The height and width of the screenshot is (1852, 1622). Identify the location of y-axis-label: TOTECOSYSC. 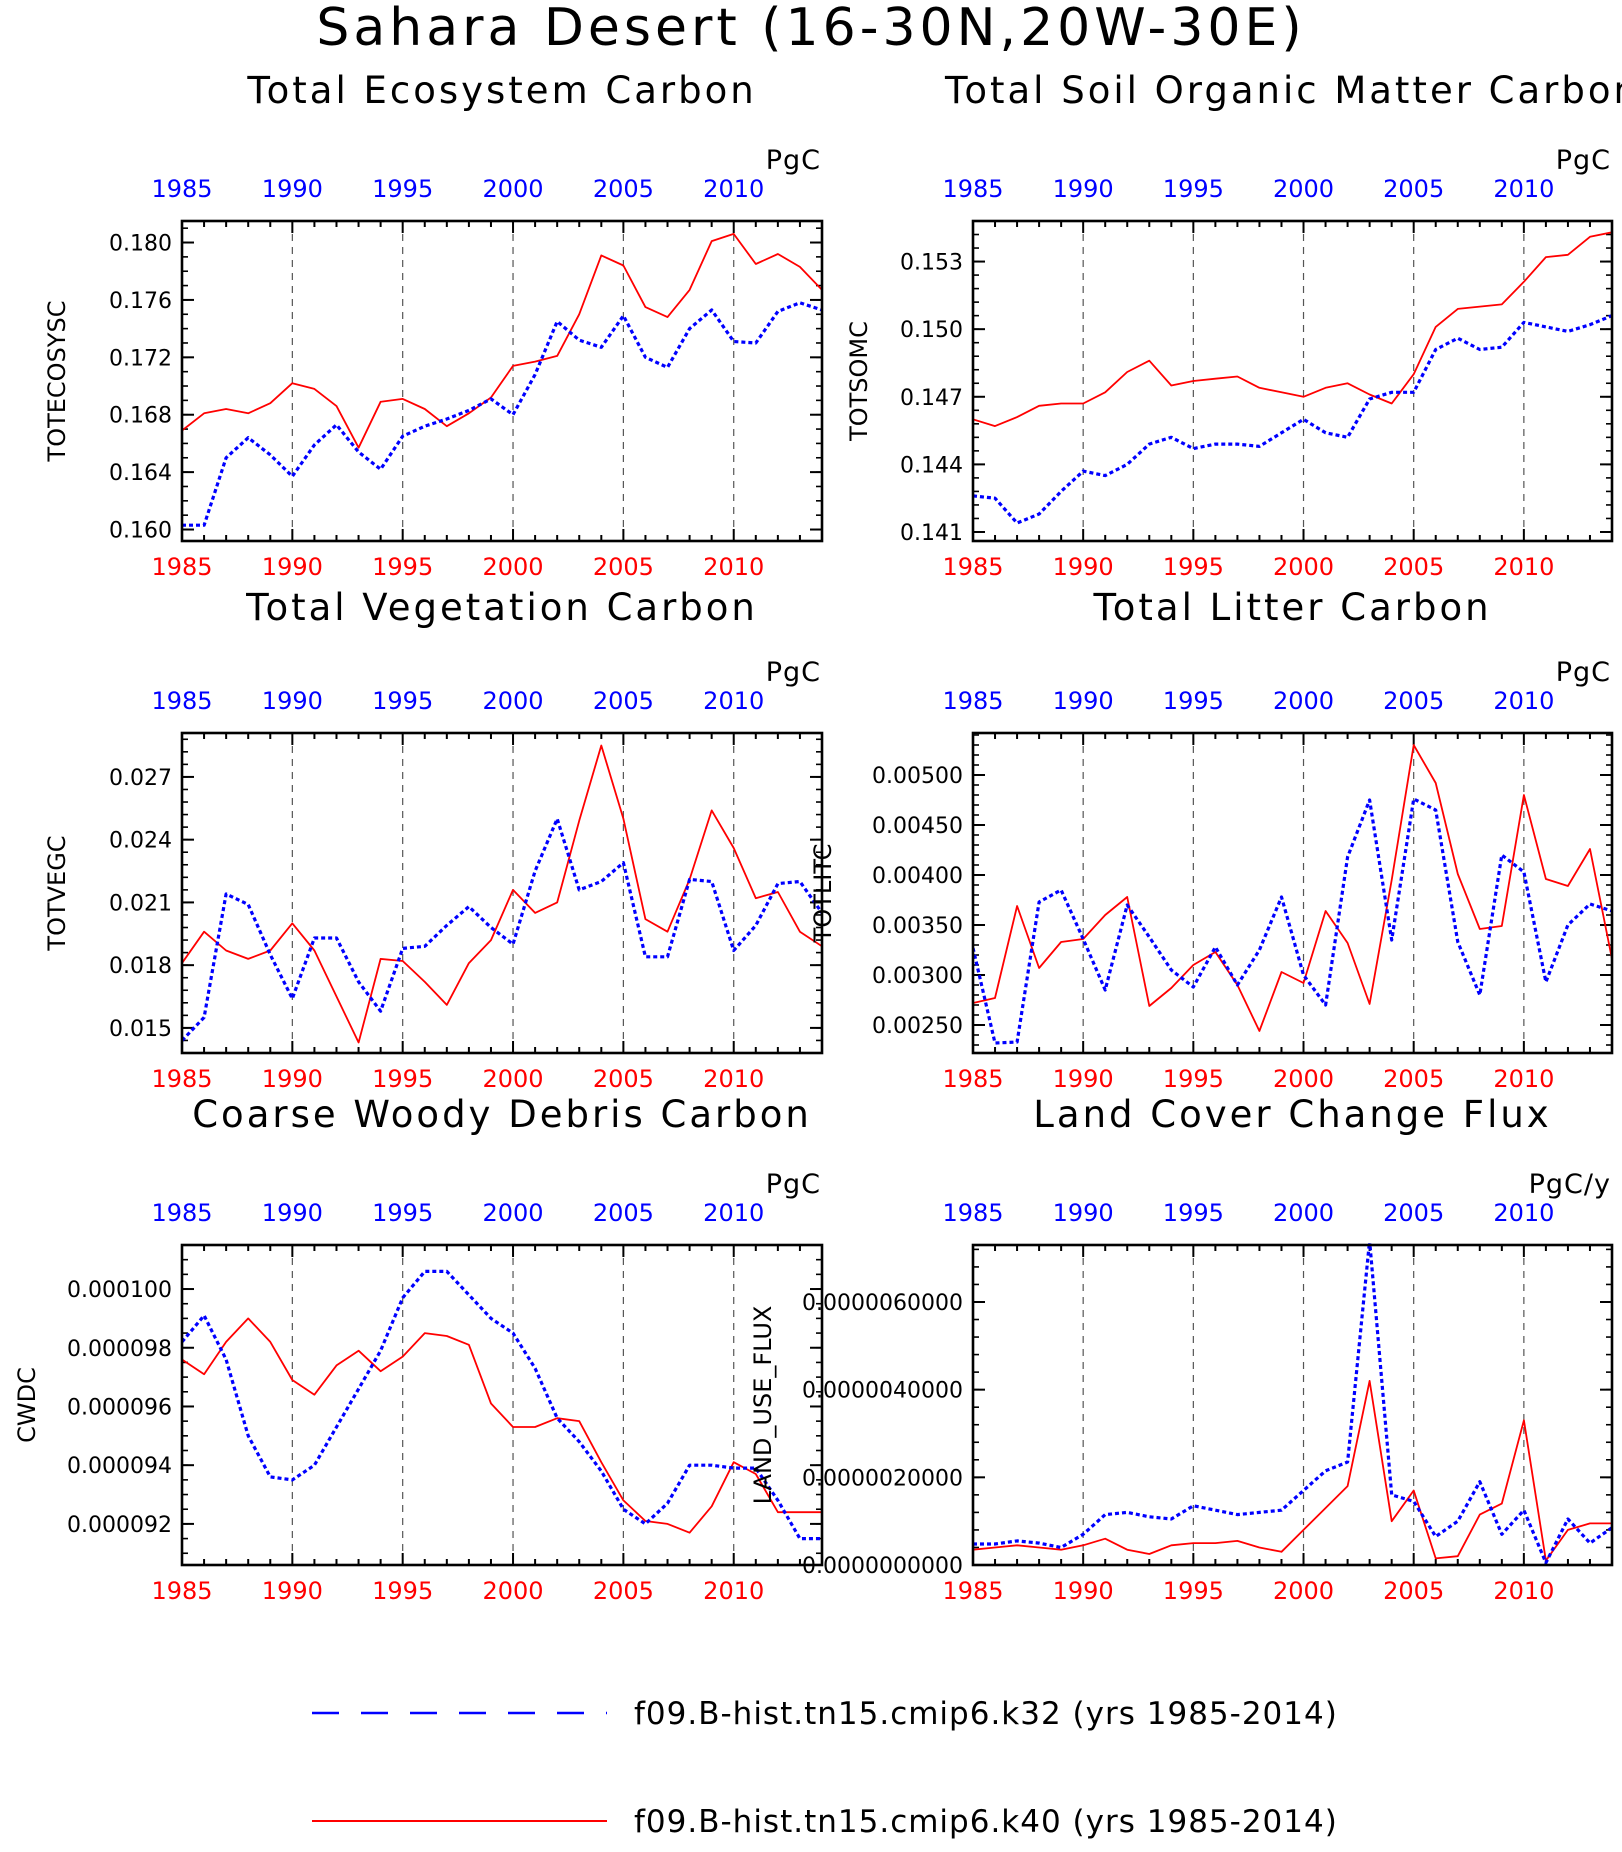
(57, 382).